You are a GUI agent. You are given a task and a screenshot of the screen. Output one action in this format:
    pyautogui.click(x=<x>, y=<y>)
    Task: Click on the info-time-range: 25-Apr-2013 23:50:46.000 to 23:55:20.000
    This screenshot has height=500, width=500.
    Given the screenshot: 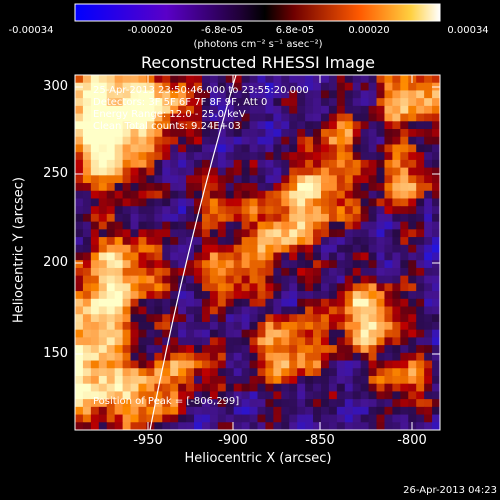 What is the action you would take?
    pyautogui.click(x=201, y=90)
    